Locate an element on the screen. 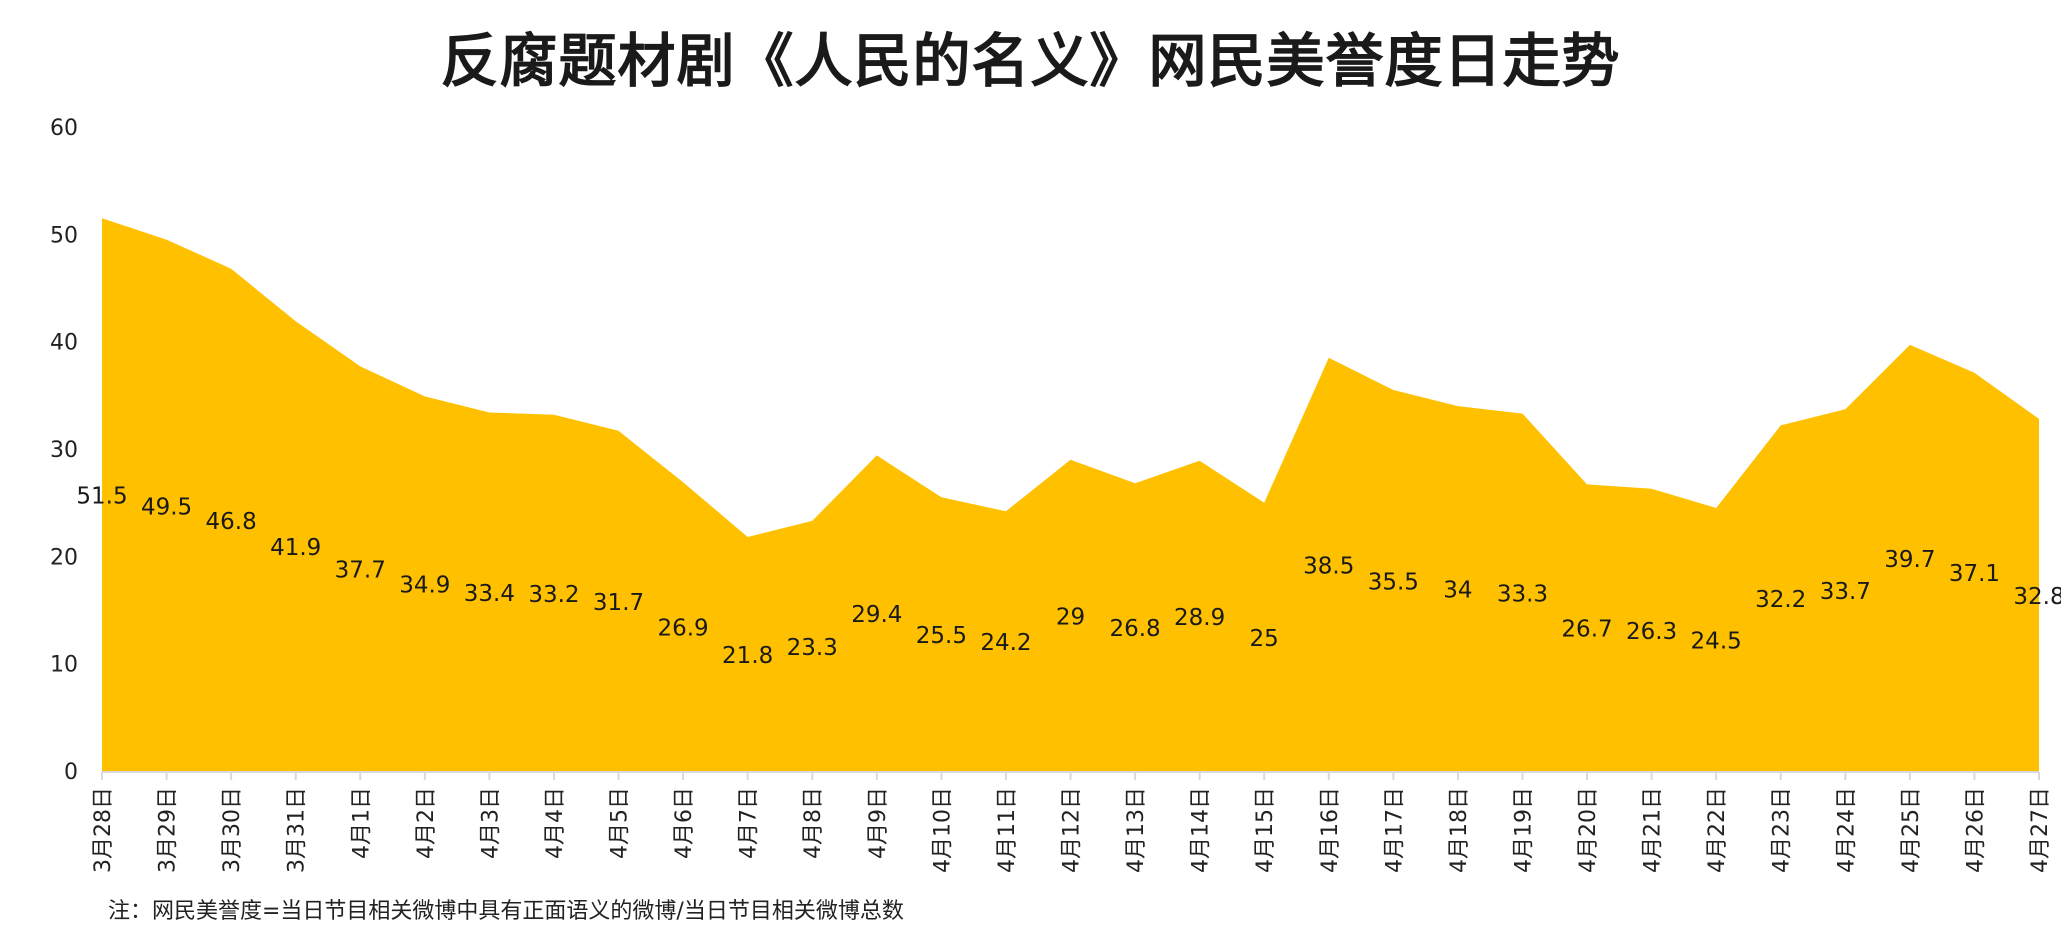 This screenshot has height=934, width=2061. x-tick-label: 4月15日 is located at coordinates (1265, 830).